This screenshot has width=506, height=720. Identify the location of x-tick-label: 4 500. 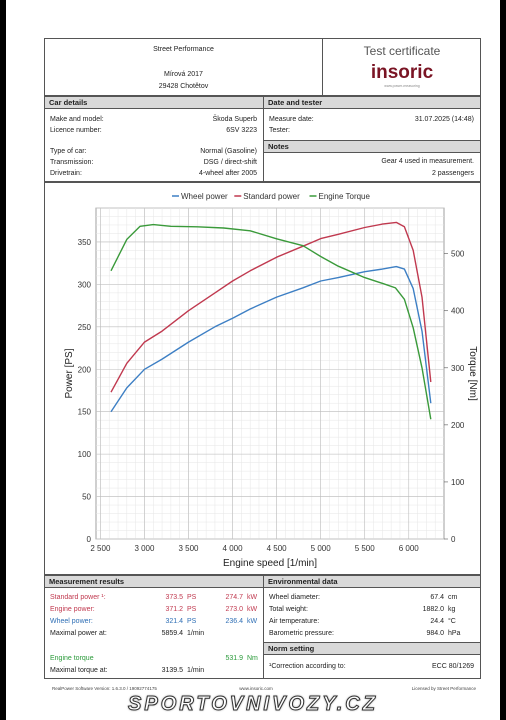
(277, 548).